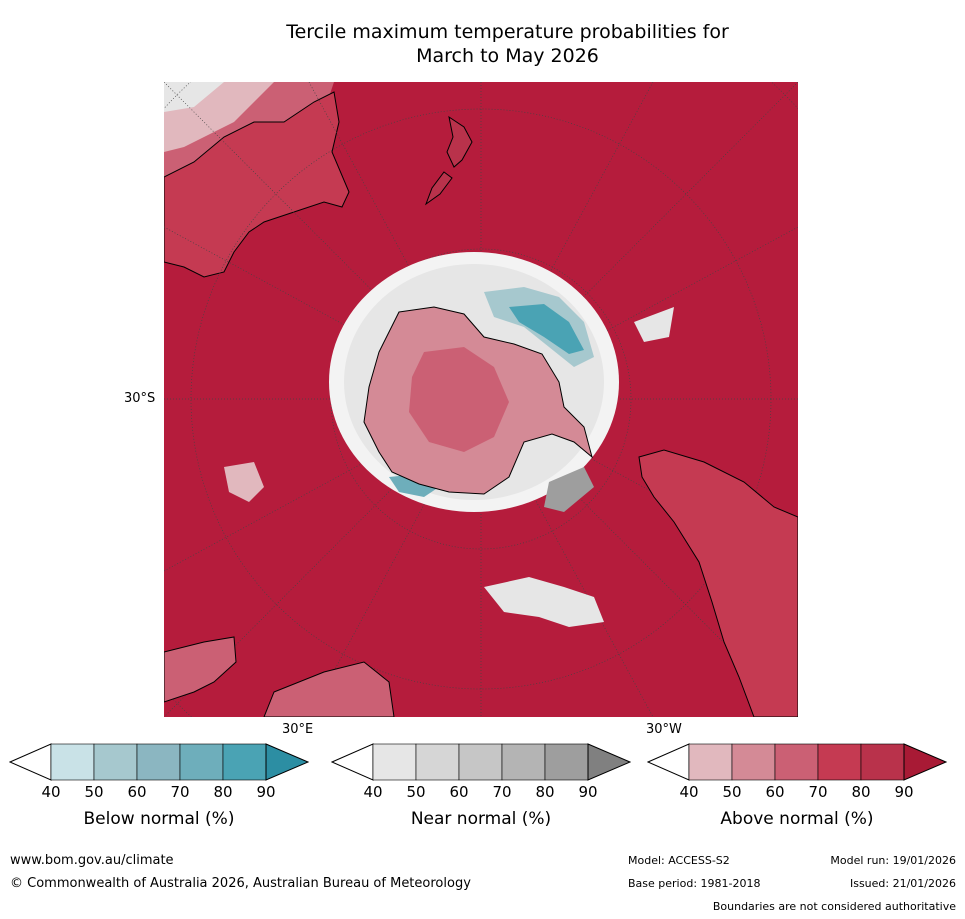 The width and height of the screenshot is (965, 919). Describe the element at coordinates (718, 583) in the screenshot. I see `south-america-landmass` at that location.